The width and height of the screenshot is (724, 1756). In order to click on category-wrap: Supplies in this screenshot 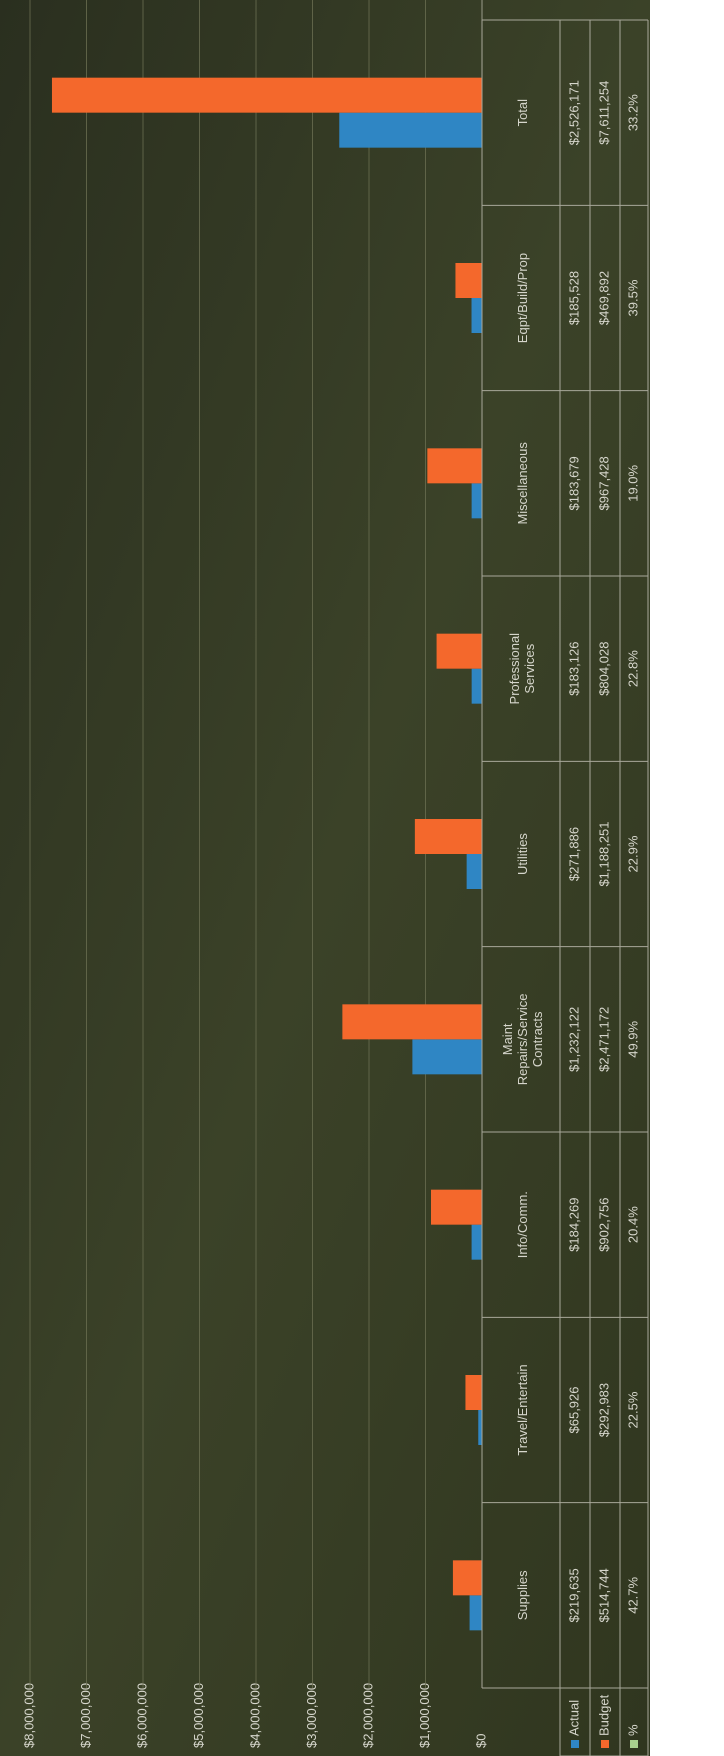, I will do `click(522, 1595)`.